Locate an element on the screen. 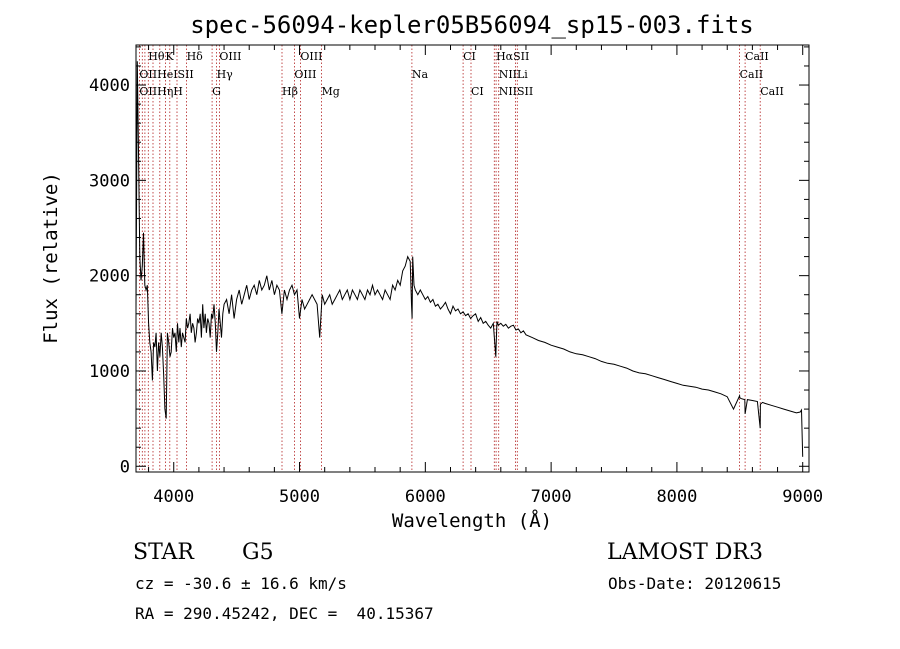 The width and height of the screenshot is (900, 649). line-label: NIILi is located at coordinates (514, 74).